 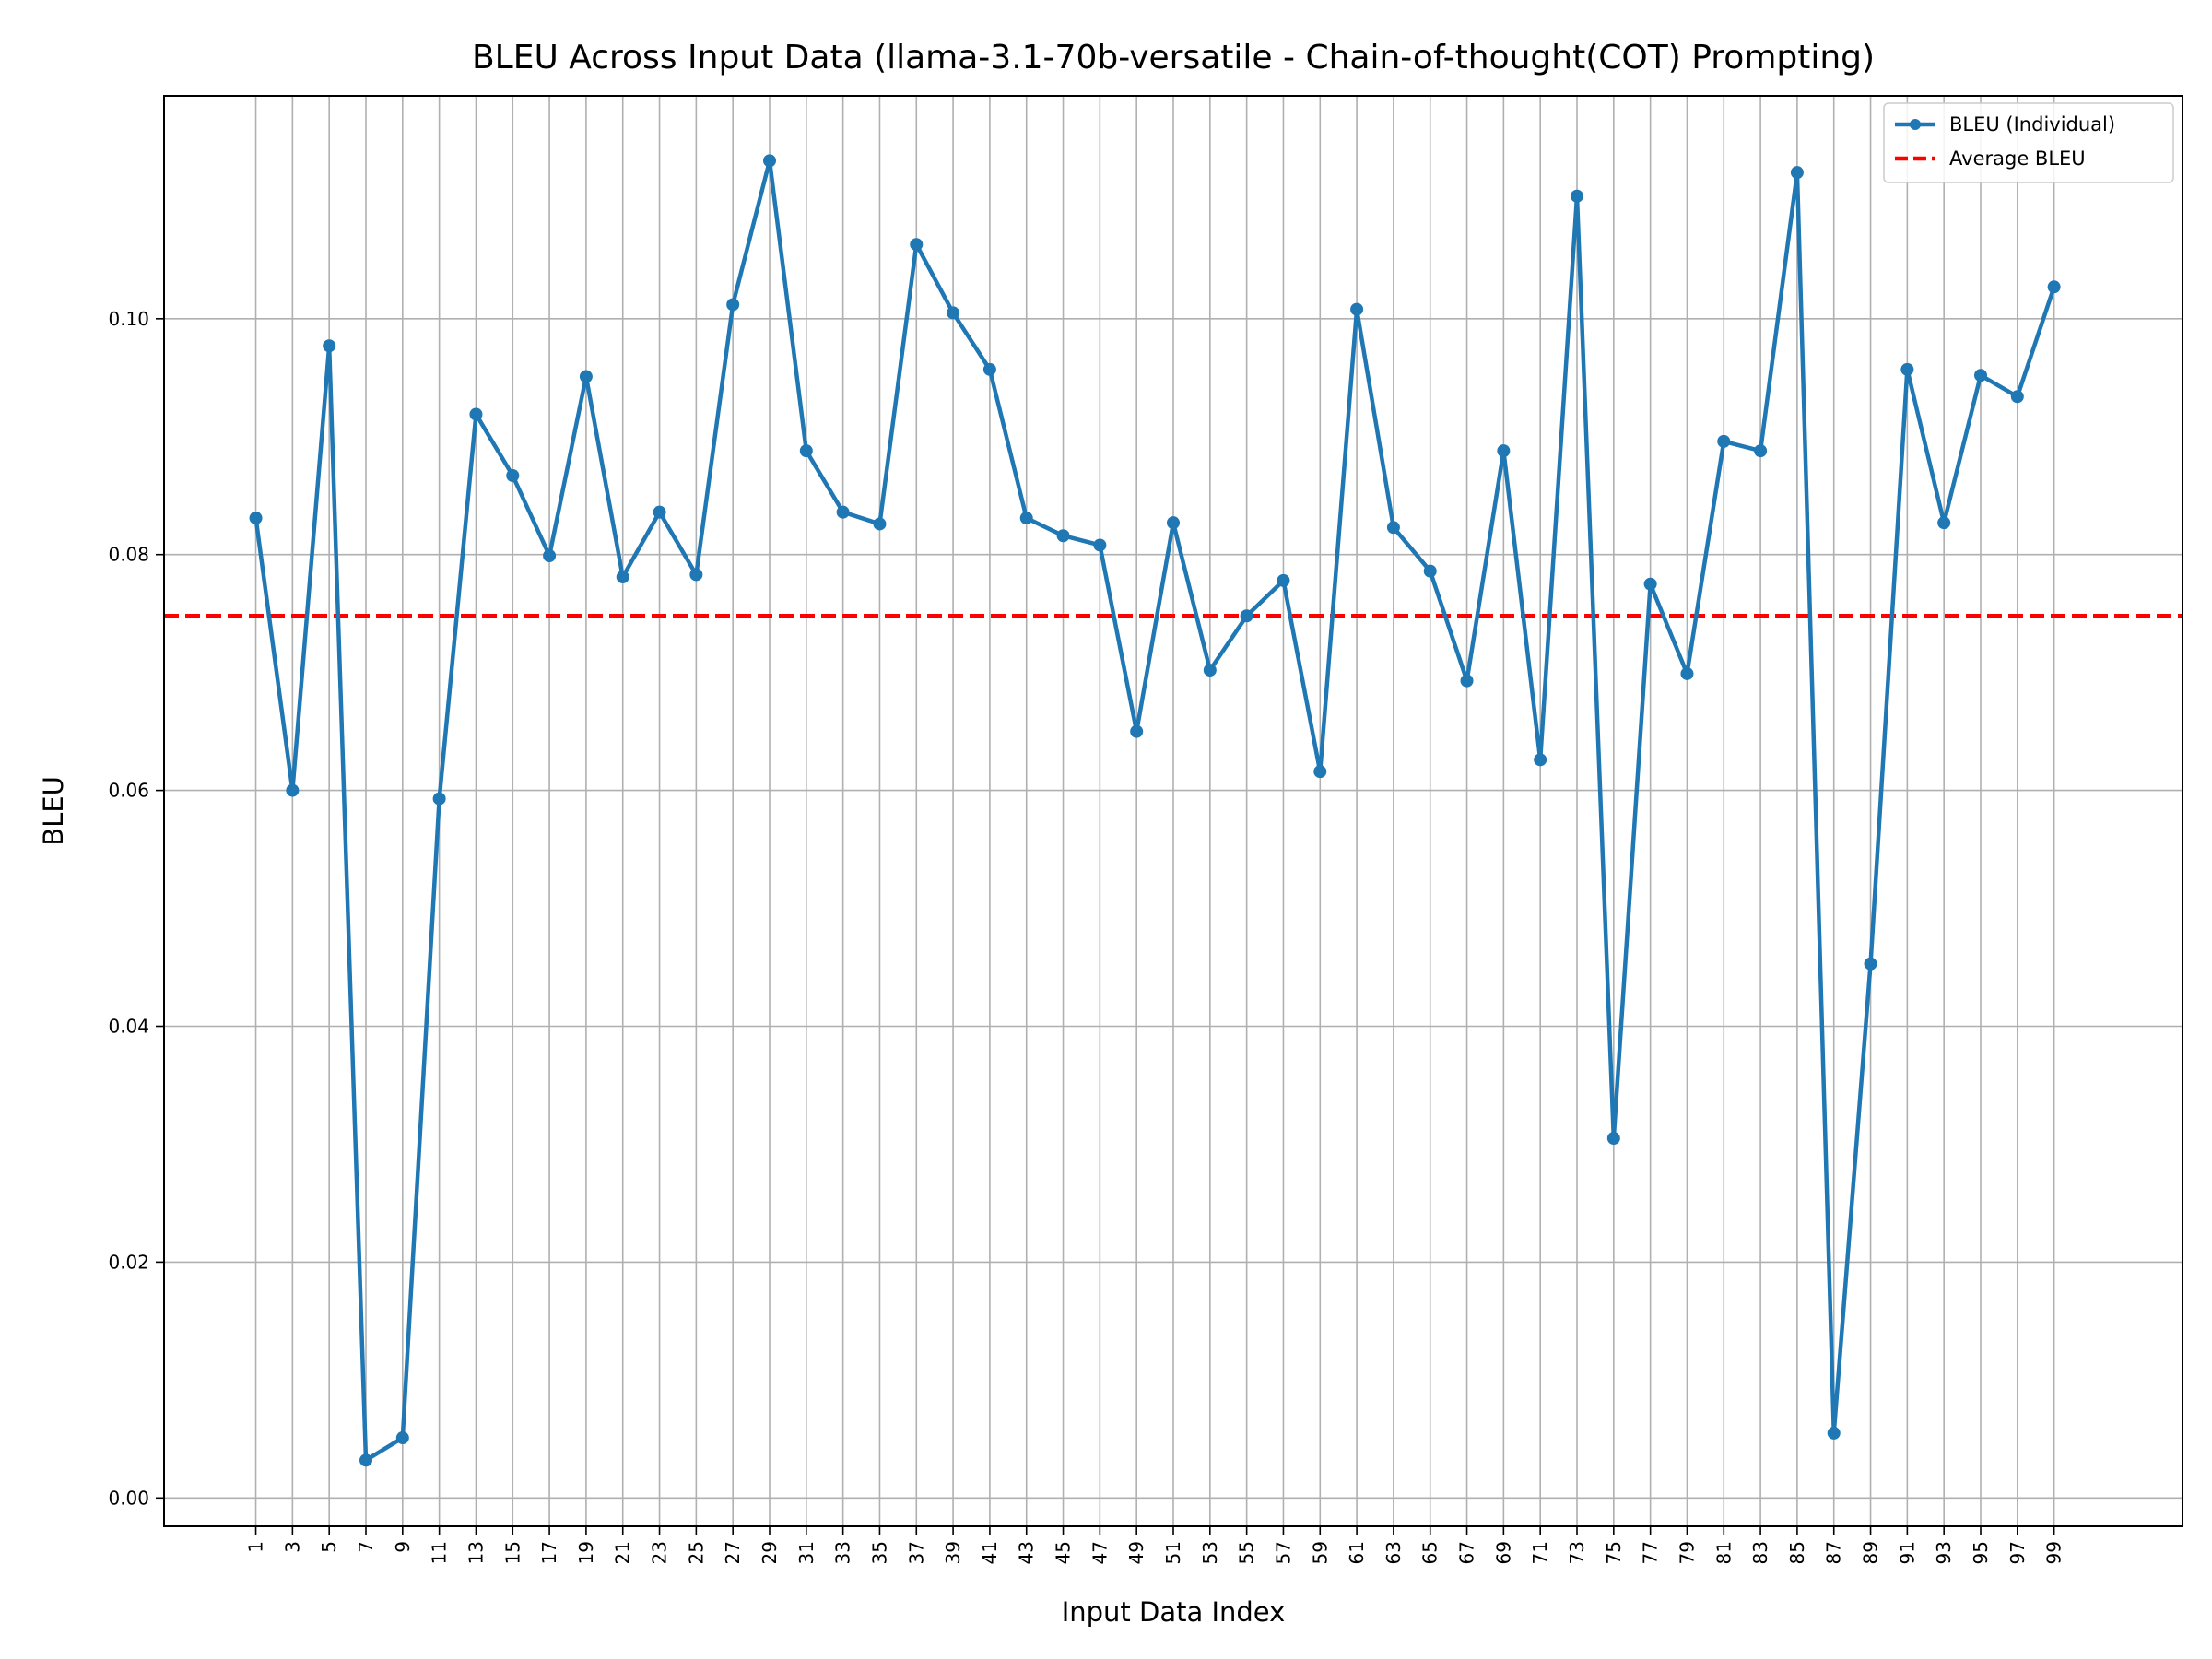 What do you see at coordinates (128, 1498) in the screenshot?
I see `y-tick-label: 0.00` at bounding box center [128, 1498].